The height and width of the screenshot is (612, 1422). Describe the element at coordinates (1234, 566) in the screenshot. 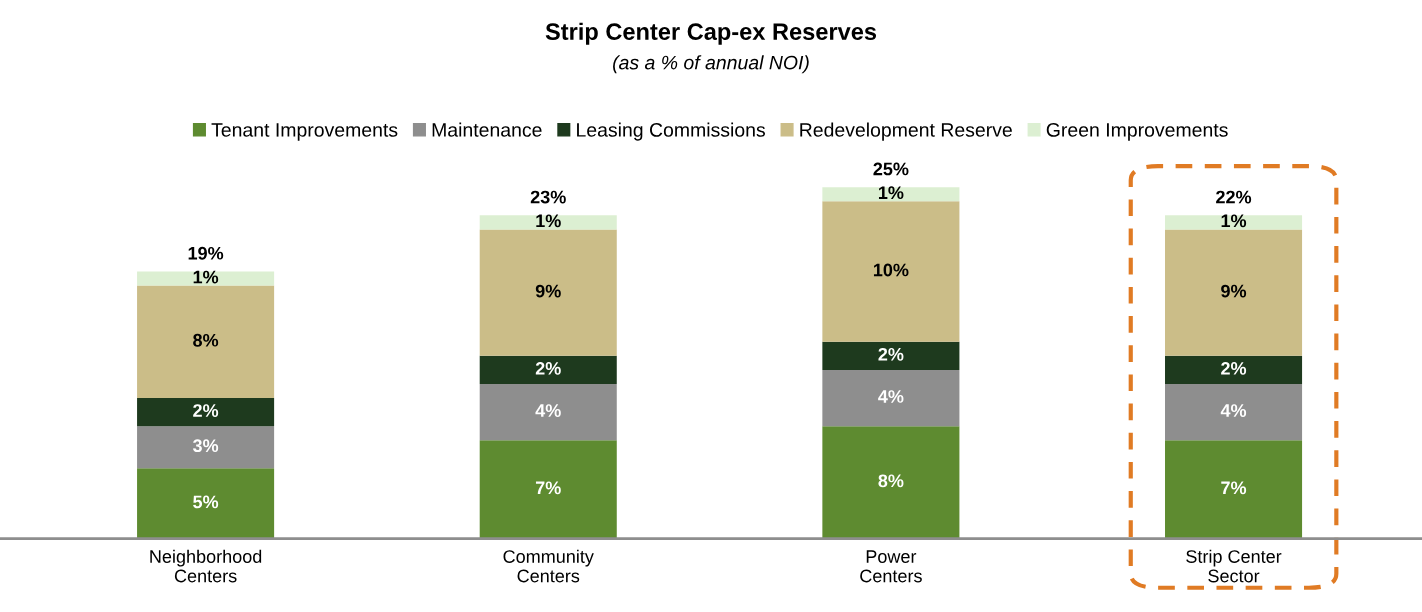

I see `x-tick-label: Strip Center Sector` at that location.